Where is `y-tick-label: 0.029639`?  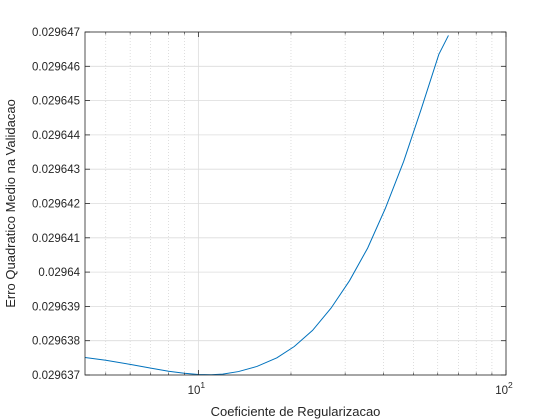
y-tick-label: 0.029639 is located at coordinates (56, 307).